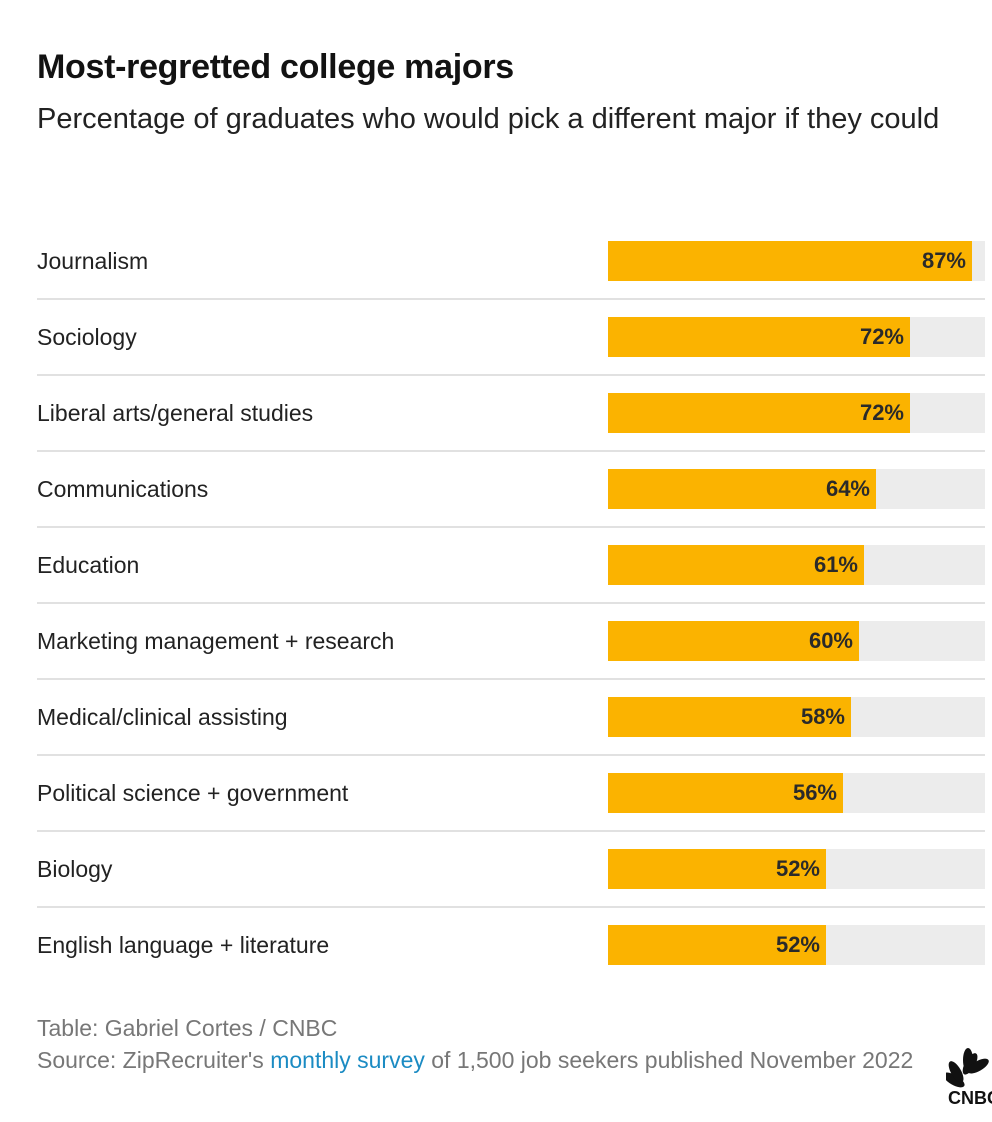 This screenshot has width=992, height=1122. I want to click on category-label: English language + literature, so click(183, 945).